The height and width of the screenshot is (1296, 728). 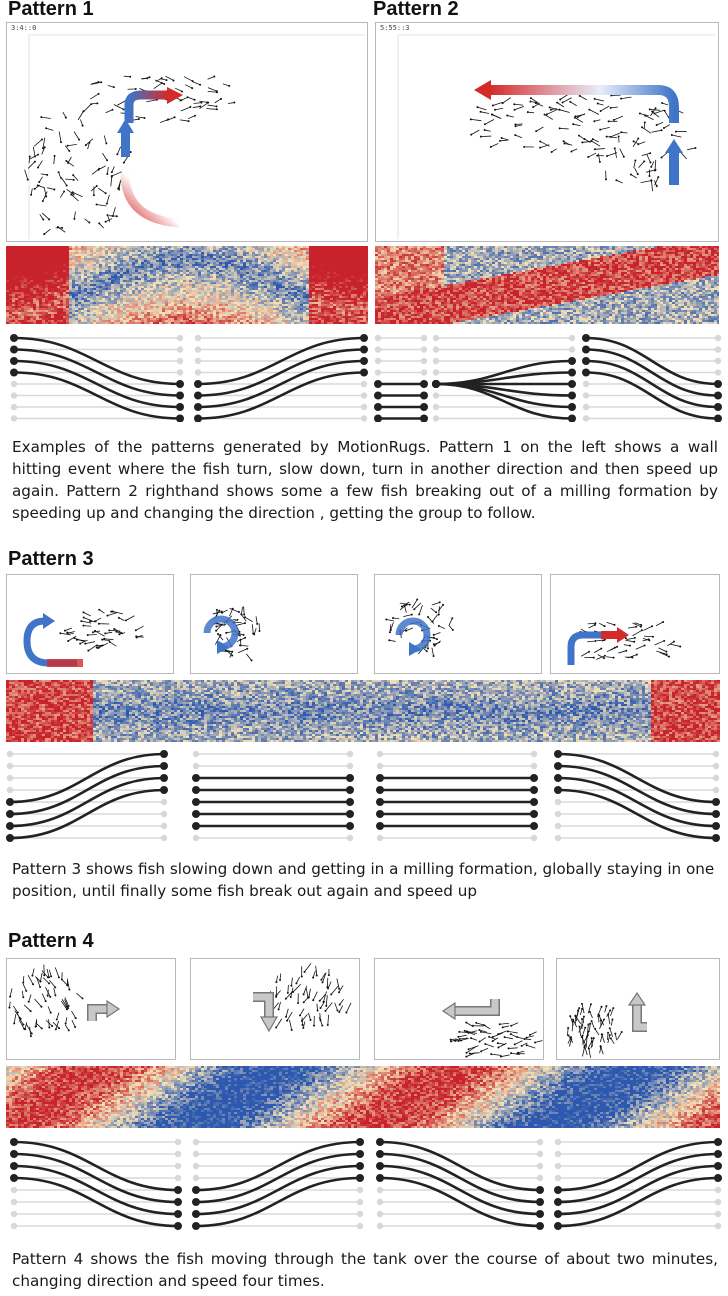 I want to click on pattern-2-title: Pattern 2, so click(x=416, y=10).